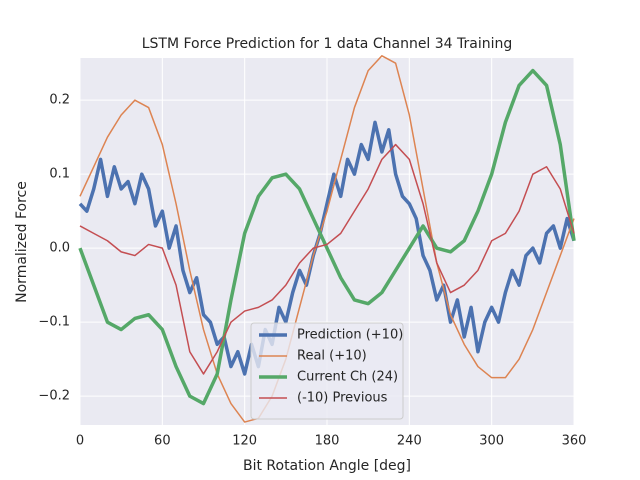 The width and height of the screenshot is (640, 480). What do you see at coordinates (342, 398) in the screenshot?
I see `legend-label: (-10) Previous` at bounding box center [342, 398].